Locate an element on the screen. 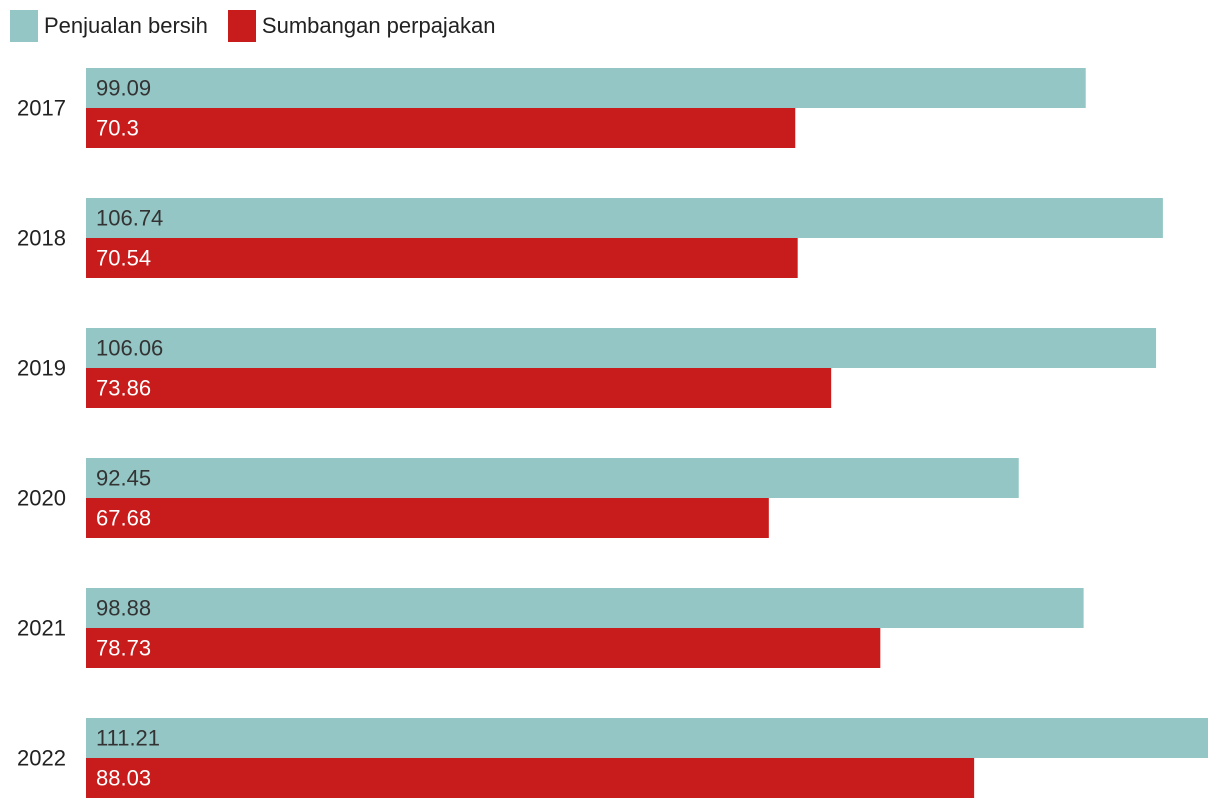  legend-label-tax-contribution: Sumbangan perpajakan is located at coordinates (378, 25).